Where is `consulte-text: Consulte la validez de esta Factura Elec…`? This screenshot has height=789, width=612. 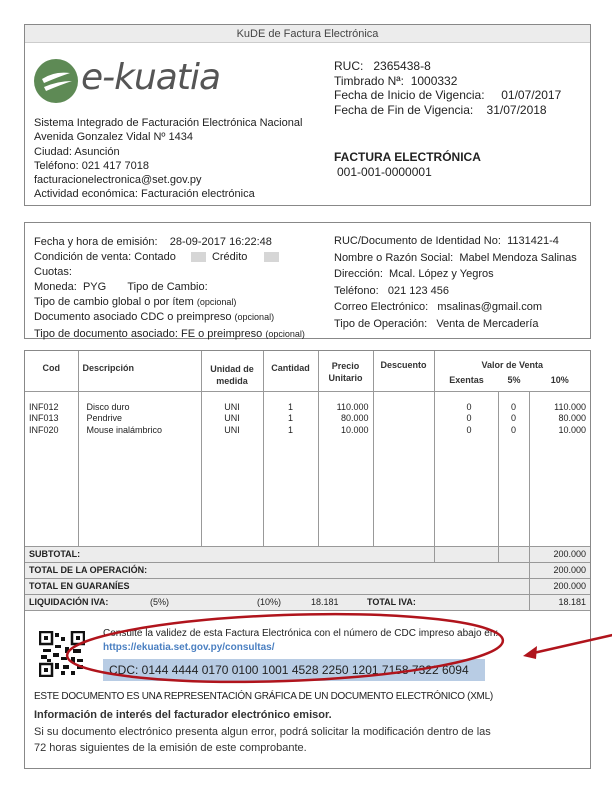 consulte-text: Consulte la validez de esta Factura Elec… is located at coordinates (301, 633).